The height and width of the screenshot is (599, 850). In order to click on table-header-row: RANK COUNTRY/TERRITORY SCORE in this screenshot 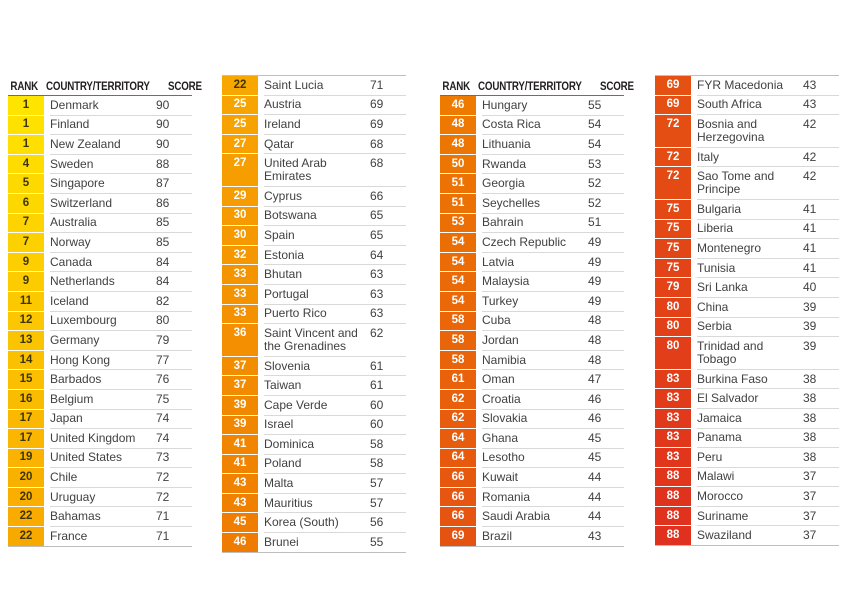, I will do `click(537, 86)`.